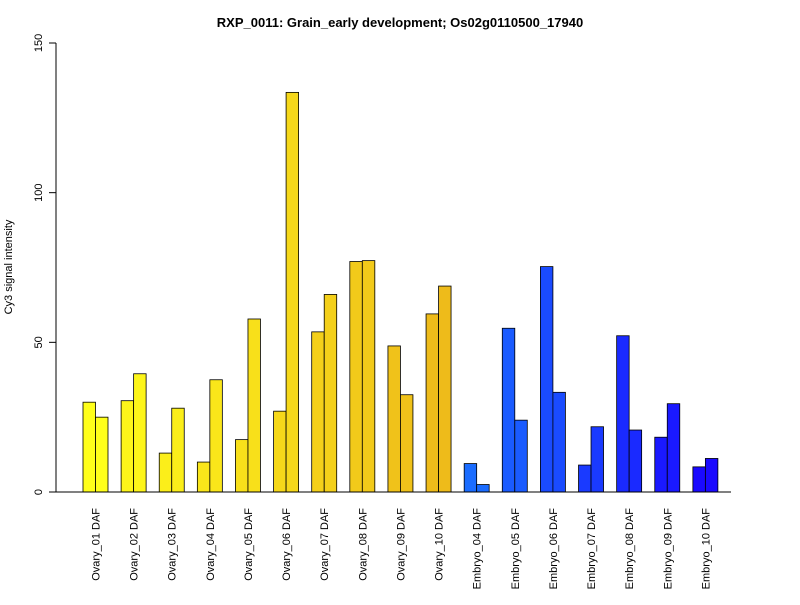 This screenshot has height=605, width=800. What do you see at coordinates (173, 544) in the screenshot?
I see `x-tick-label: Ovary_03 DAF` at bounding box center [173, 544].